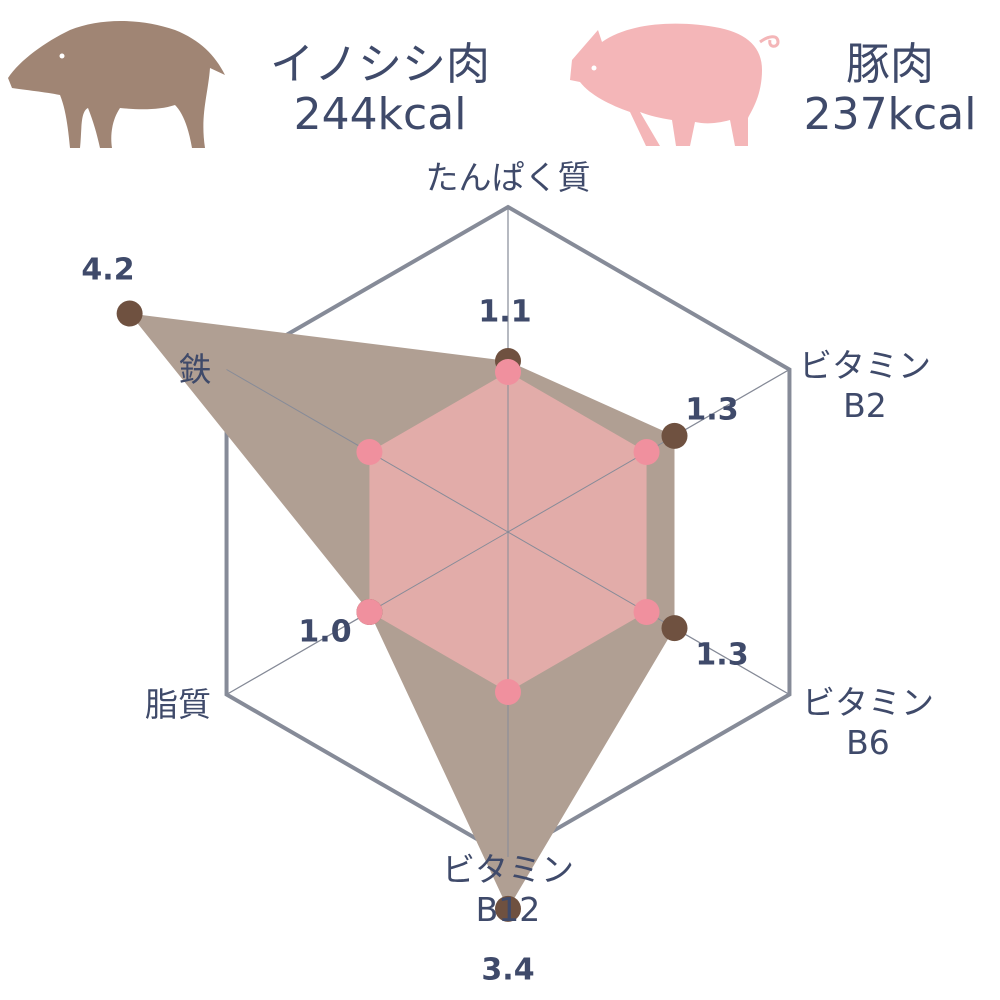  What do you see at coordinates (712, 410) in the screenshot?
I see `value-label-b2: 1.3` at bounding box center [712, 410].